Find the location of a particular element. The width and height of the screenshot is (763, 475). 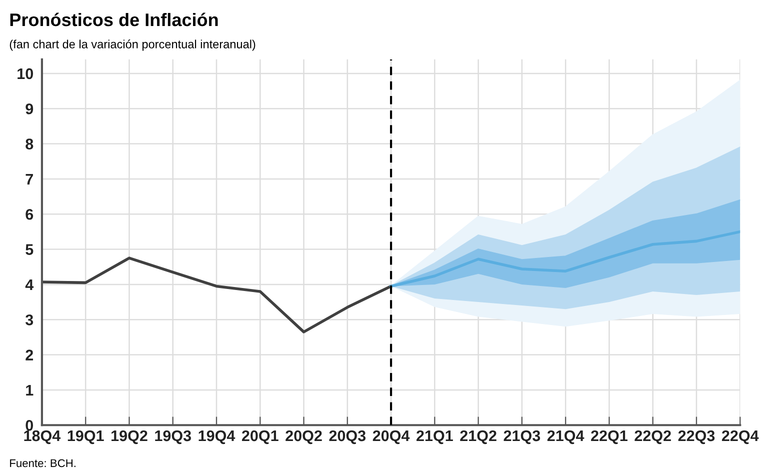

x-tick-label: 22Q2 is located at coordinates (652, 437).